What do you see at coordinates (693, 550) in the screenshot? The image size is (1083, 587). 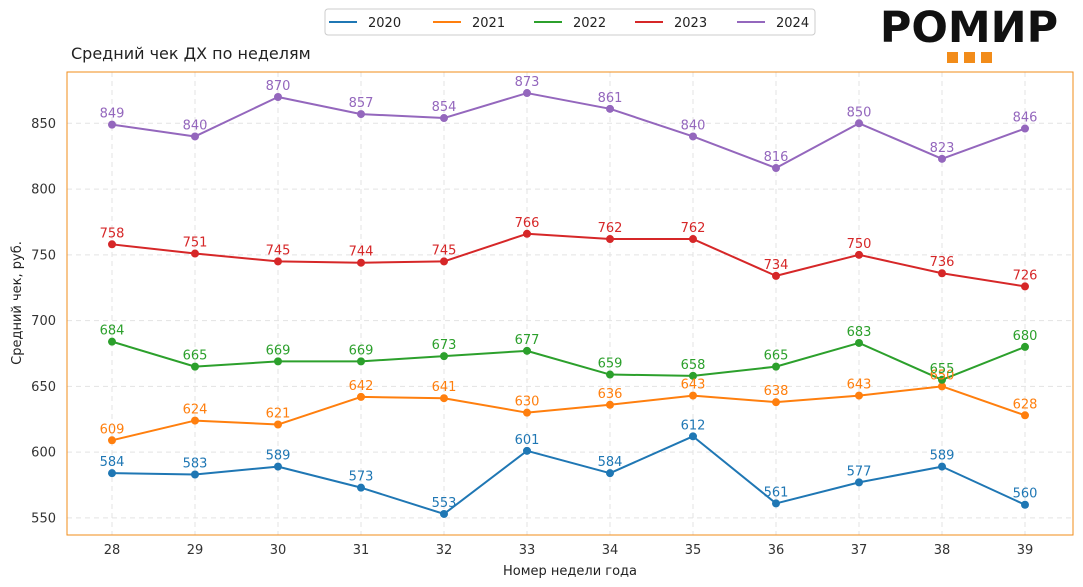 I see `x-tick-label: 35` at bounding box center [693, 550].